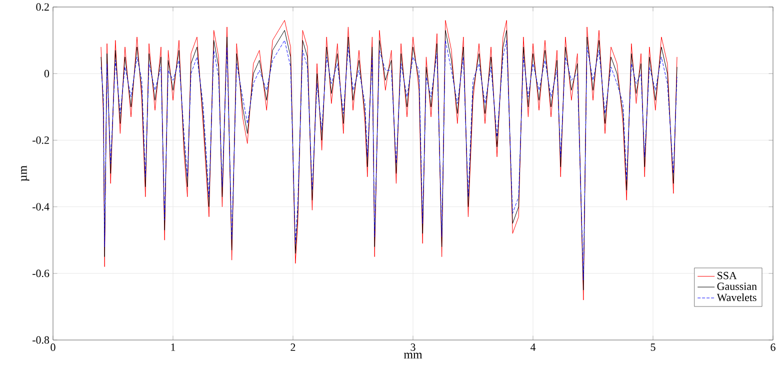 The height and width of the screenshot is (388, 779). Describe the element at coordinates (413, 355) in the screenshot. I see `x-axis-title: mm` at that location.